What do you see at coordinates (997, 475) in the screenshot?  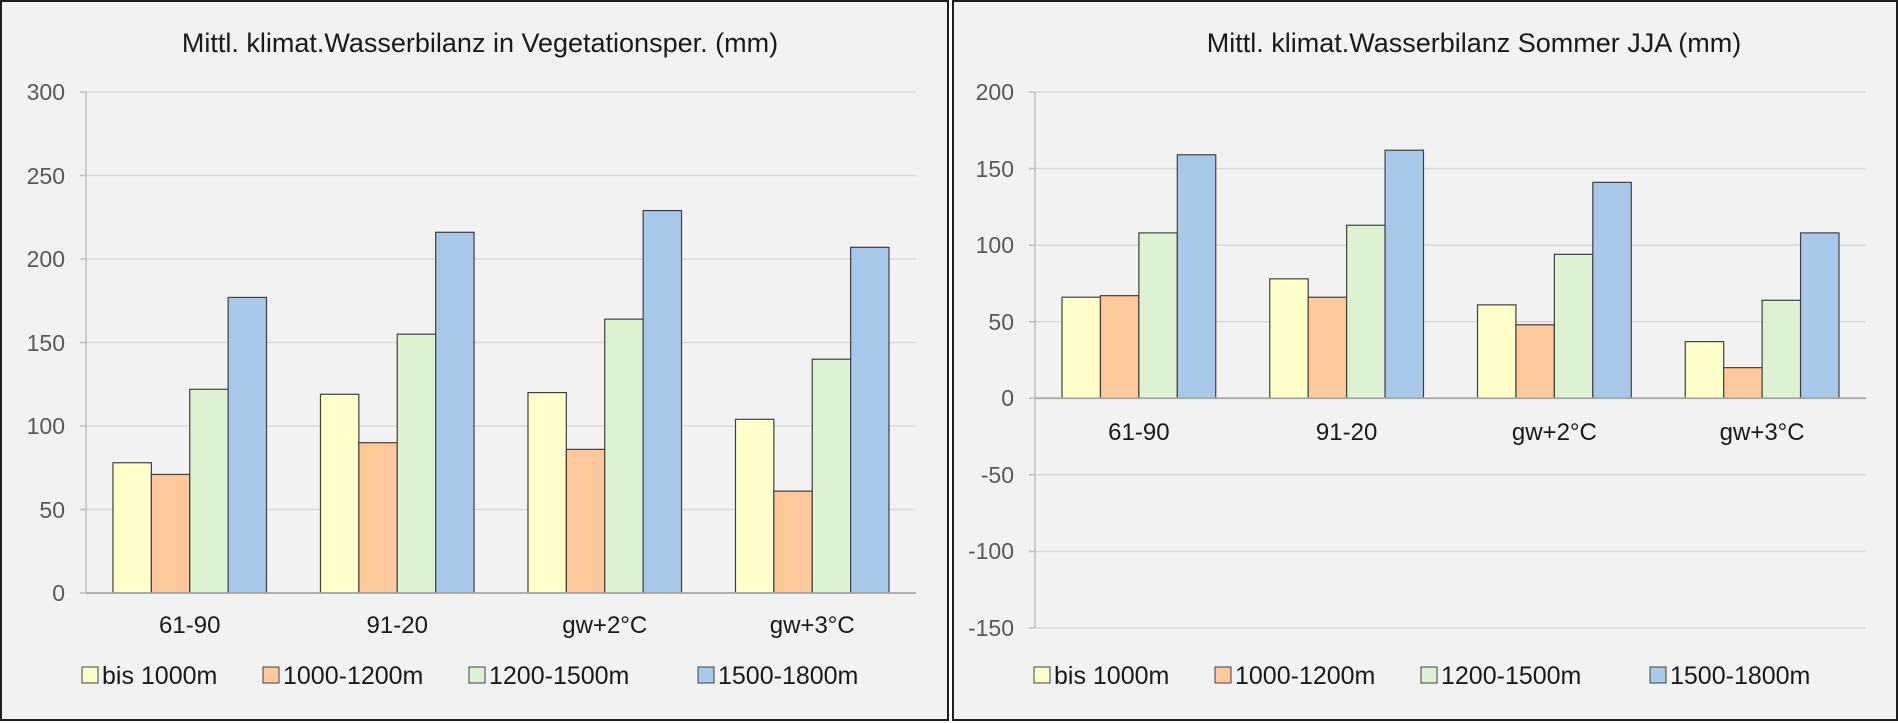 I see `y-tick-label: -50` at bounding box center [997, 475].